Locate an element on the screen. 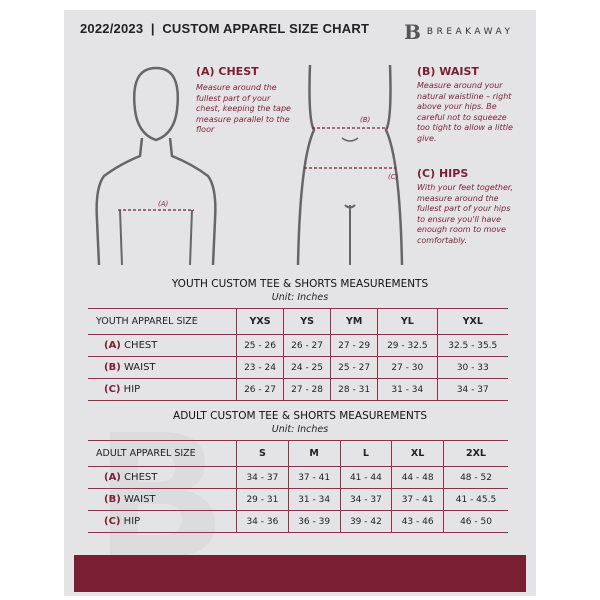 The height and width of the screenshot is (600, 600). hips-marker: (C) is located at coordinates (393, 177).